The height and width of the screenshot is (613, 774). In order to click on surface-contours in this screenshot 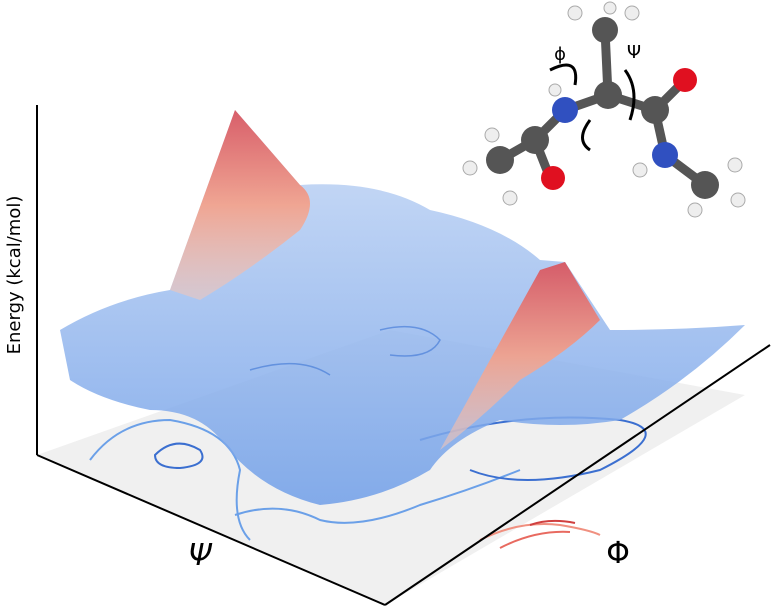, I will do `click(345, 350)`.